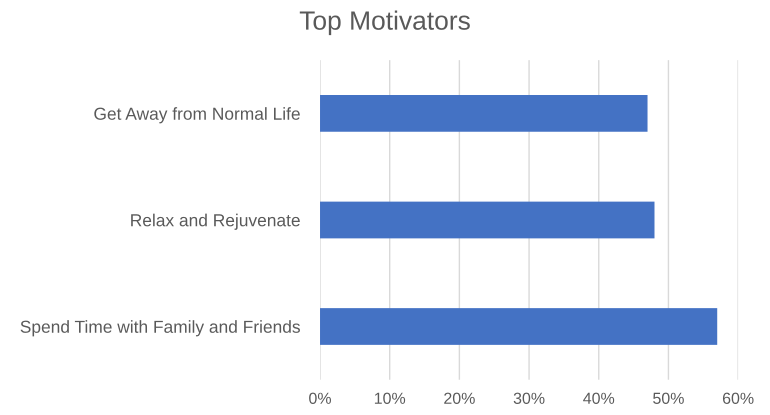 The image size is (770, 415). I want to click on x-tick-label: 0%, so click(320, 398).